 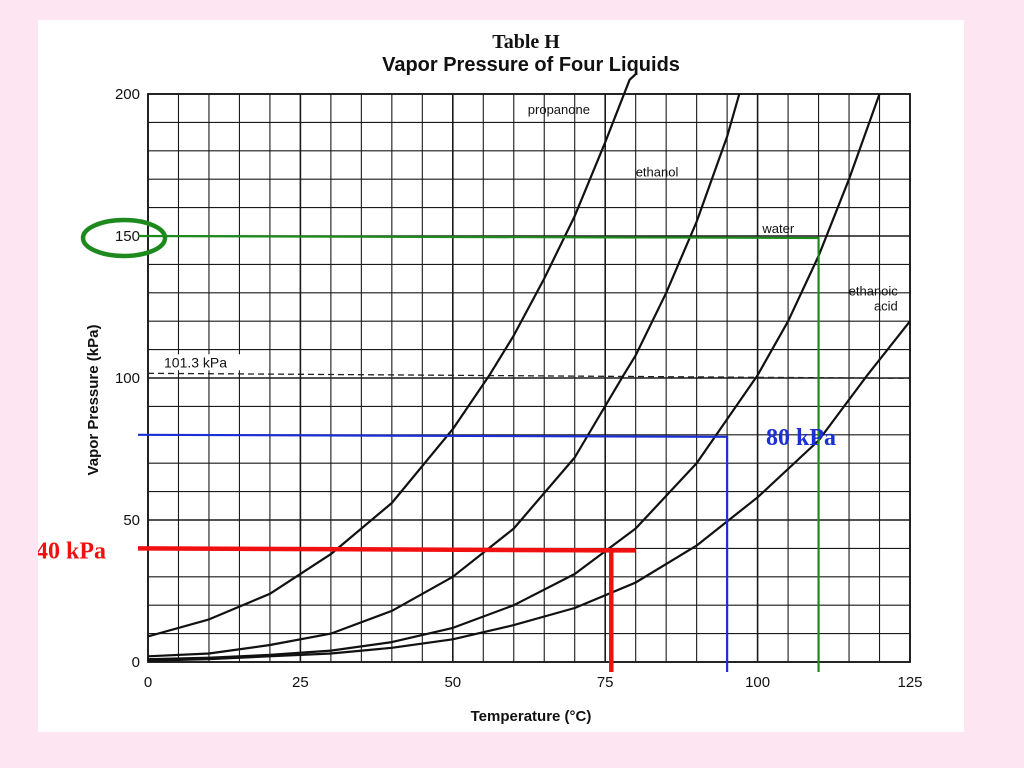 I want to click on x-tick-label: 125, so click(x=909, y=682).